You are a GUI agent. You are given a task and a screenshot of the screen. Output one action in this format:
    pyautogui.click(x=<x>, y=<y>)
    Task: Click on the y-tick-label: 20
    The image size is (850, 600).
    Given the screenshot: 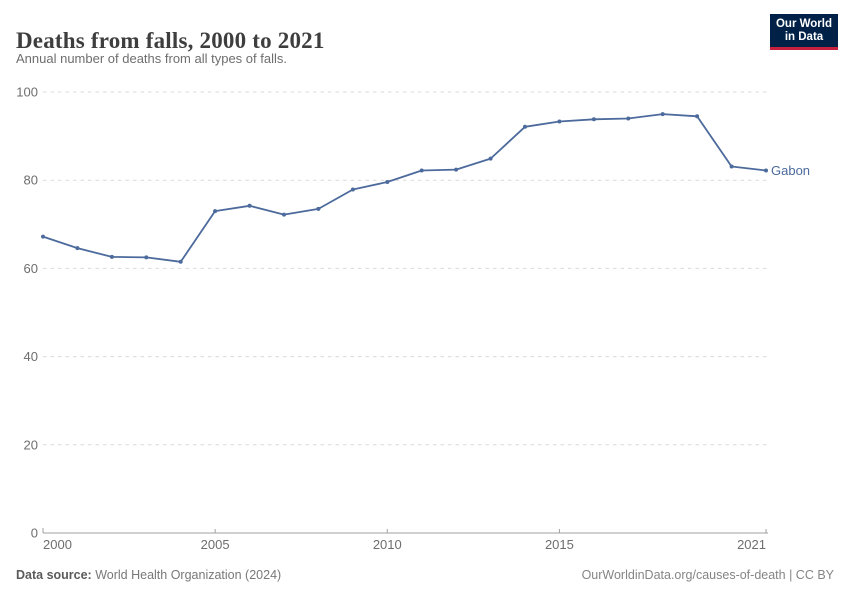 What is the action you would take?
    pyautogui.click(x=31, y=444)
    